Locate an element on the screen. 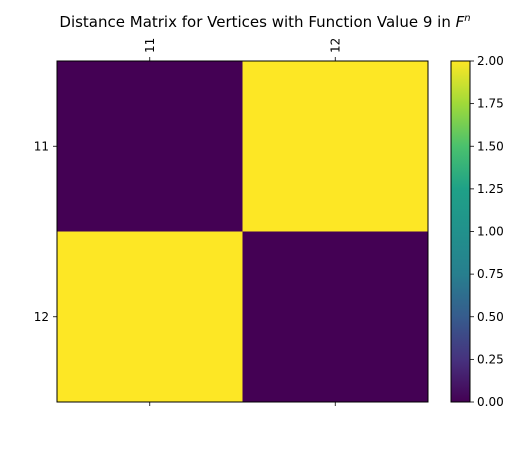  chart-title-math-sup: n is located at coordinates (467, 18).